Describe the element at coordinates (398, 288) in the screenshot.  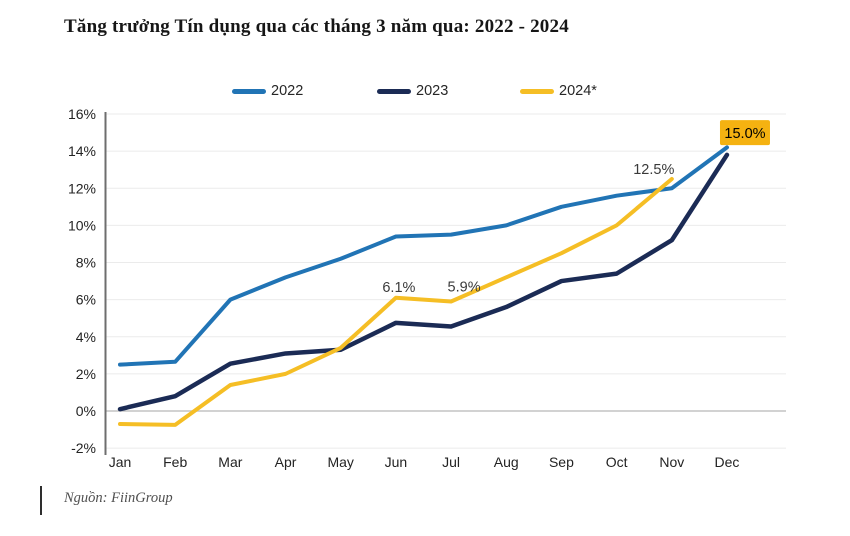
I see `annotation-label-0: 6.1%` at that location.